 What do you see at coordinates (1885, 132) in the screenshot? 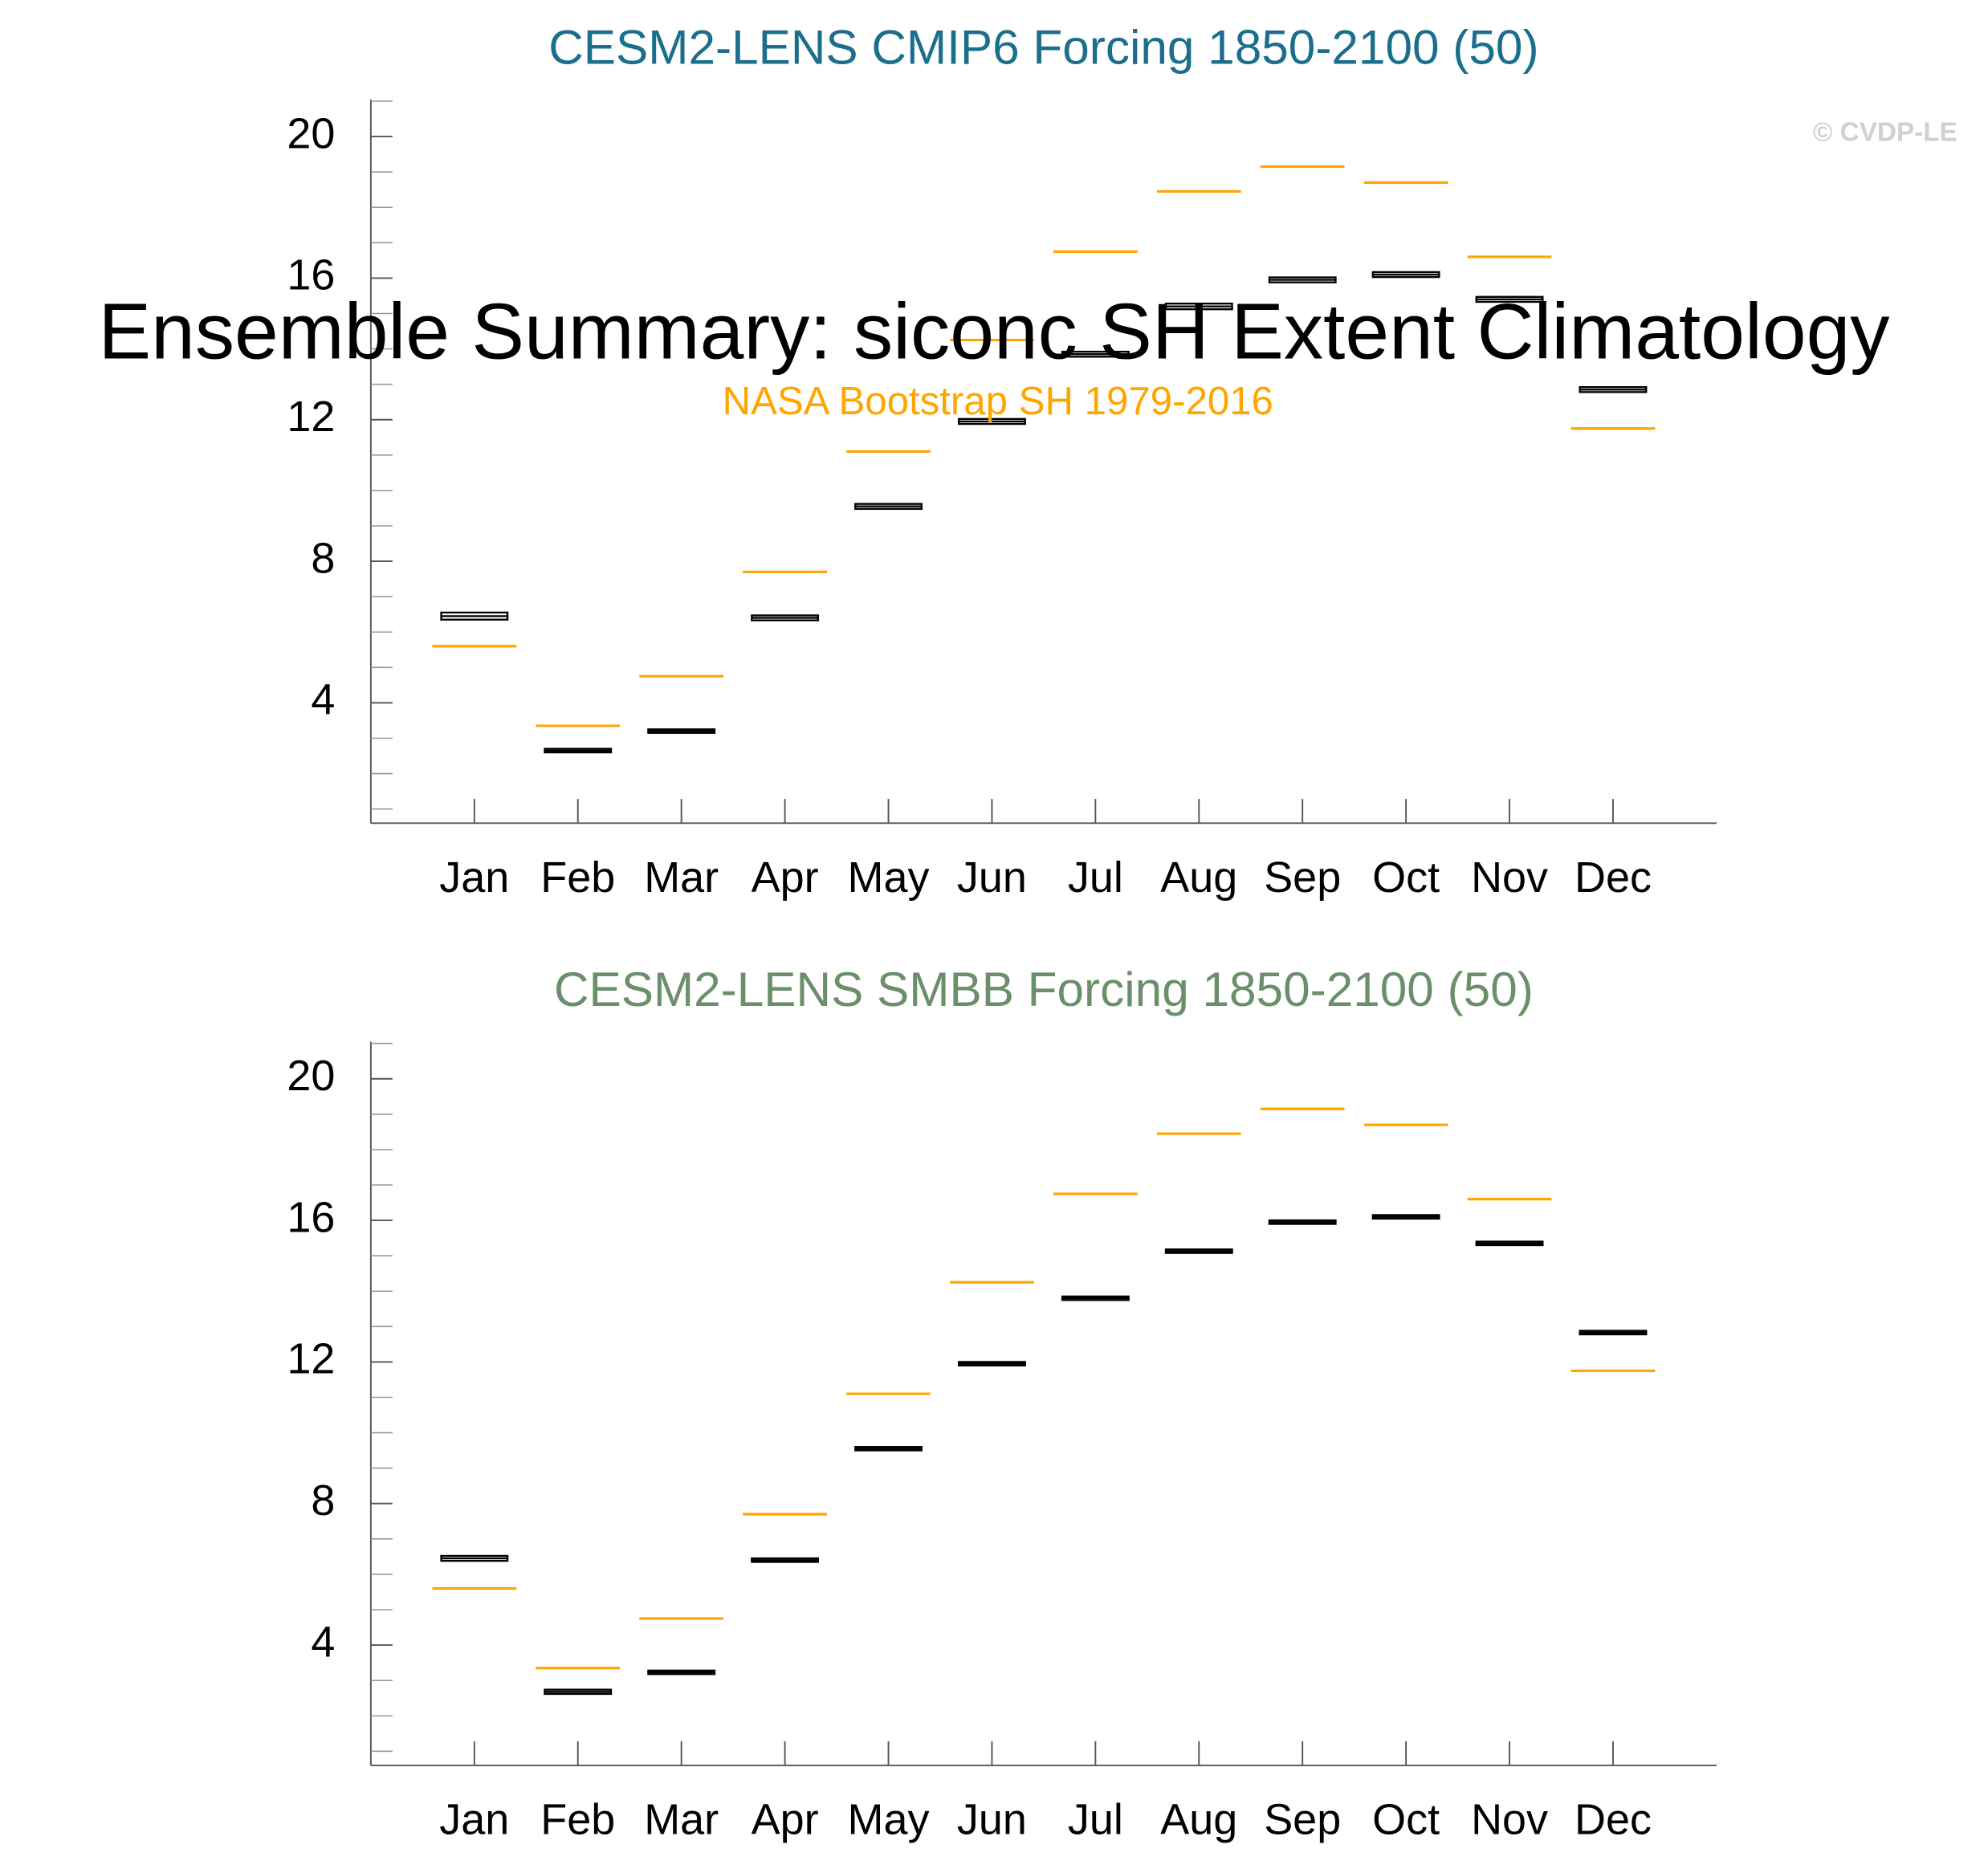
I see `watermark: © CVDP-LE` at bounding box center [1885, 132].